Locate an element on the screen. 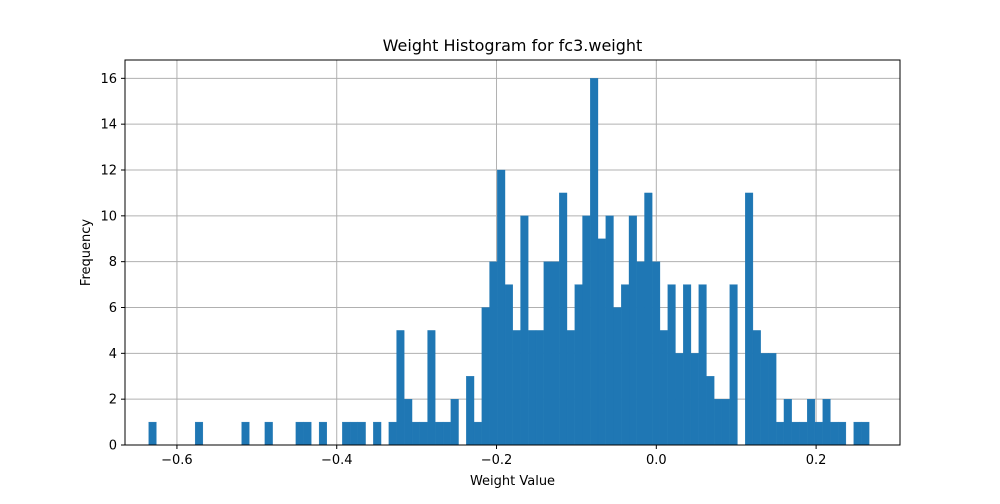 Image resolution: width=1000 pixels, height=504 pixels. y-tick-label: 8 is located at coordinates (113, 262).